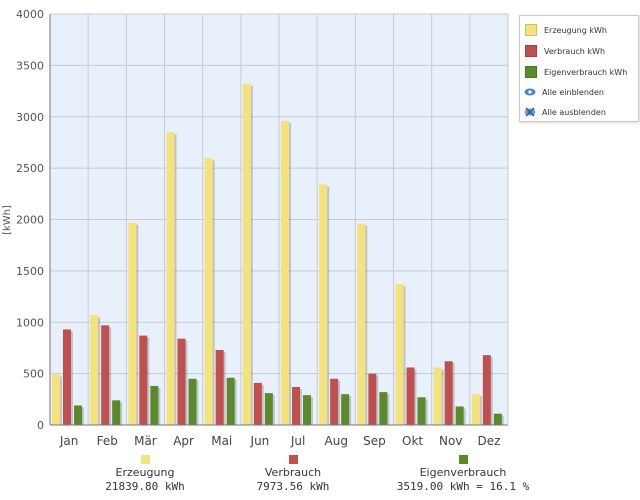  I want to click on legend-label-verbrauch: Verbrauch kWh, so click(575, 51).